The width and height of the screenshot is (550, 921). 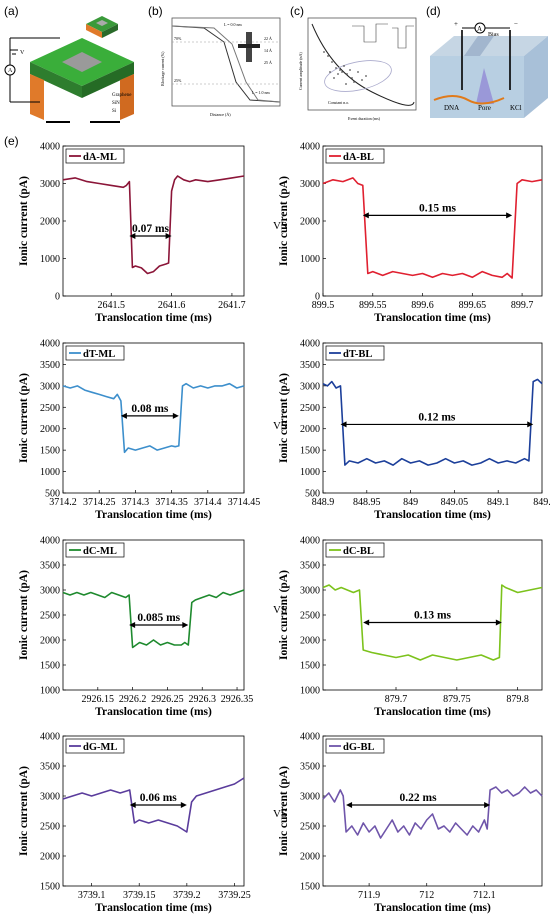 What do you see at coordinates (167, 699) in the screenshot?
I see `x-tick-label: 2926.25` at bounding box center [167, 699].